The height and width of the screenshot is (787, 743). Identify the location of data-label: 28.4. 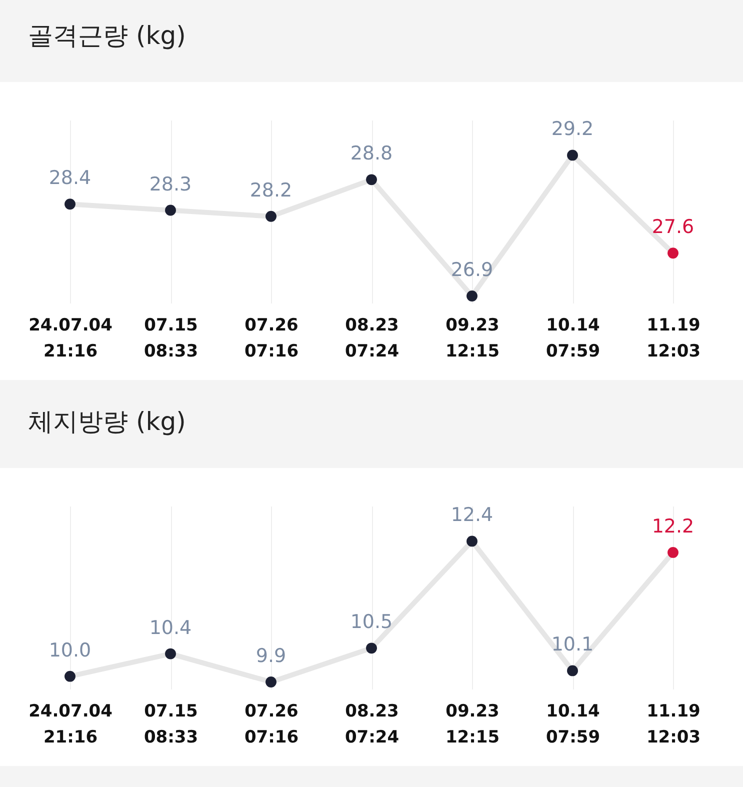
(70, 178).